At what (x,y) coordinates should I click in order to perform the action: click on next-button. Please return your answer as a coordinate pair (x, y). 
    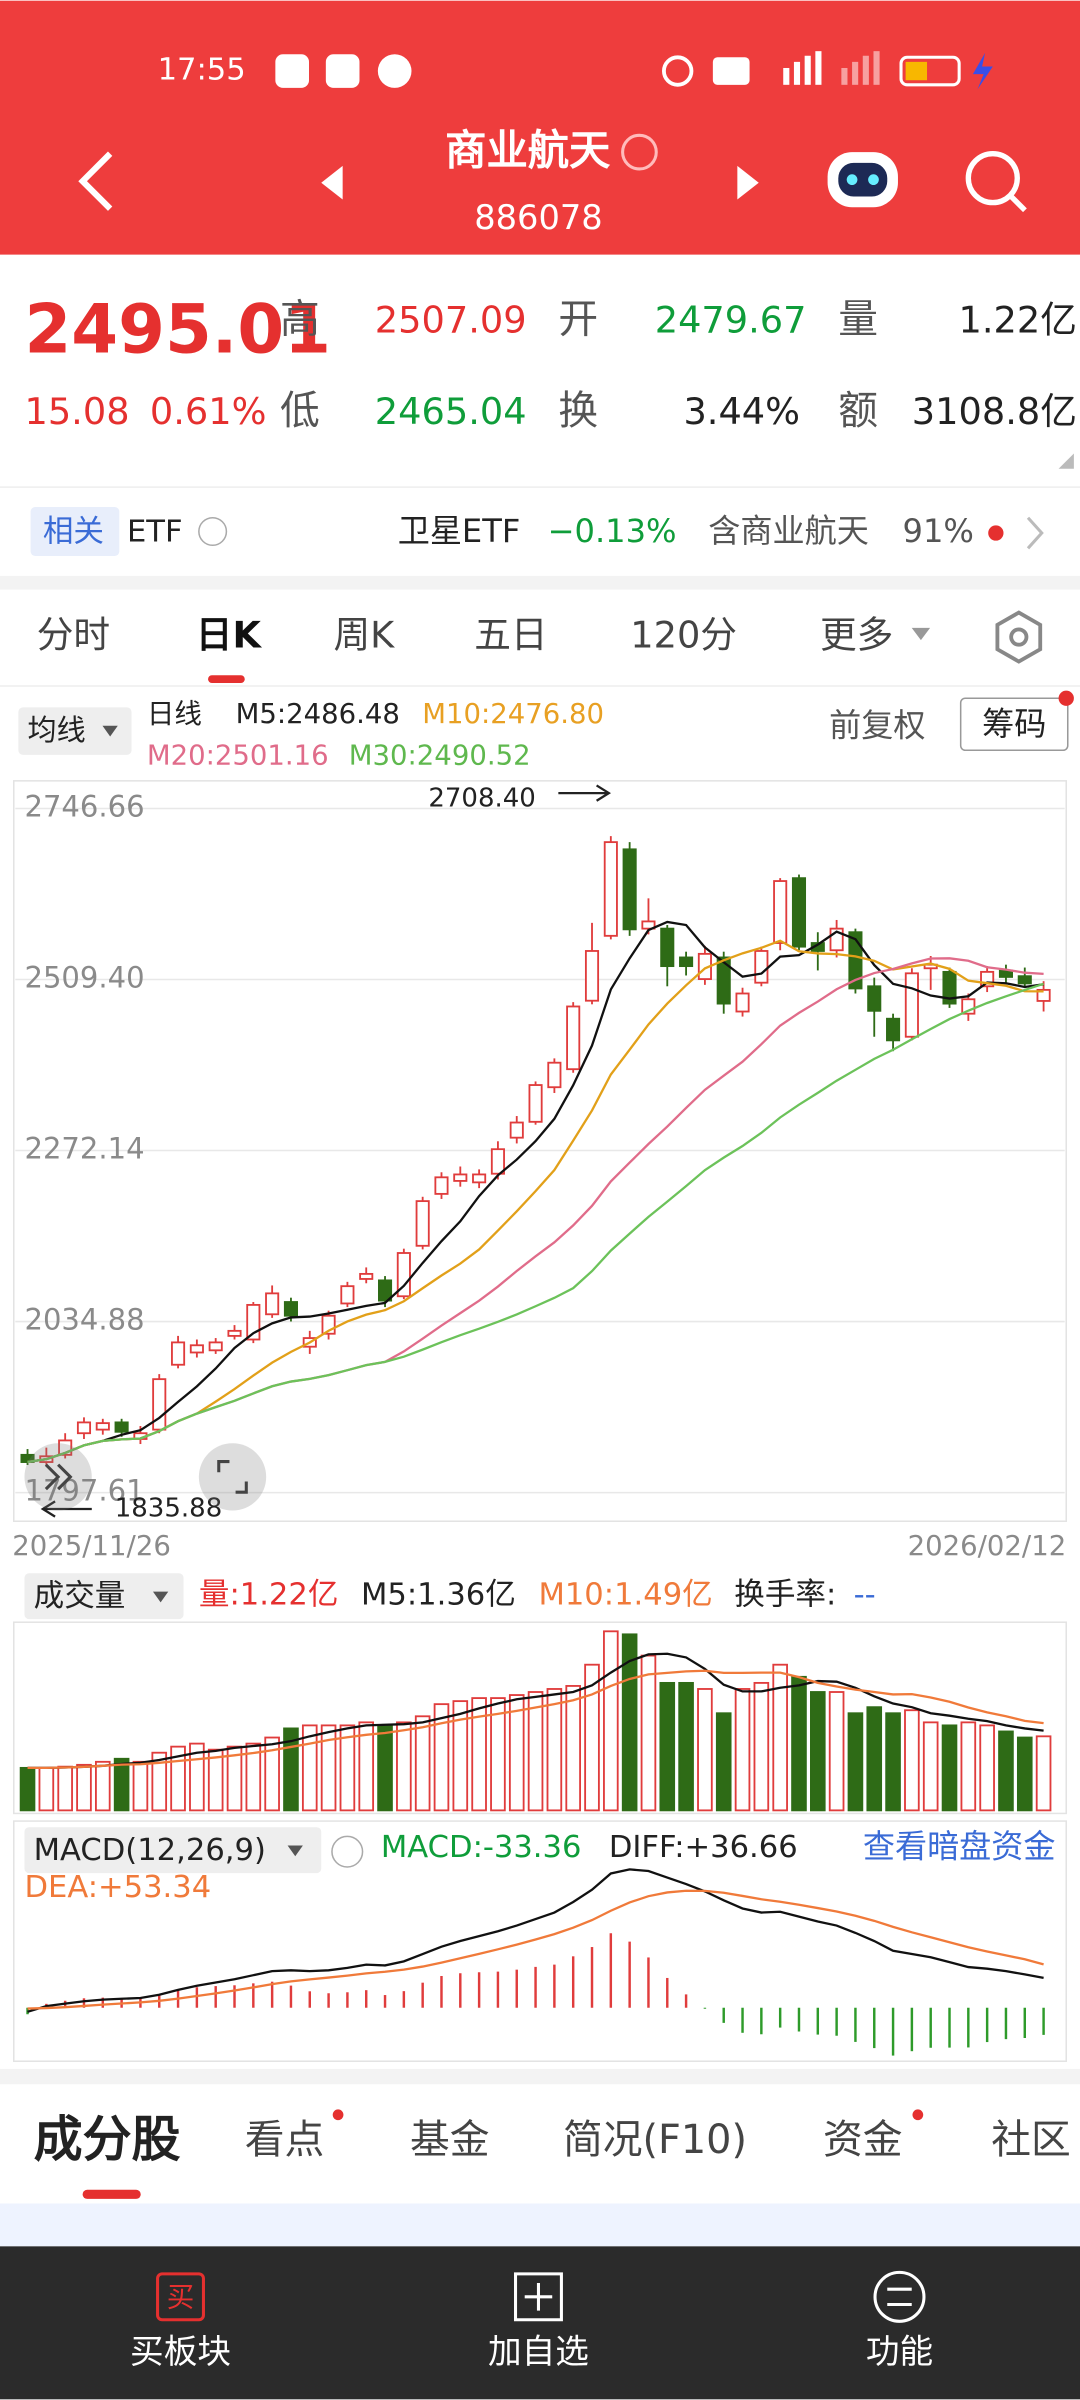
    Looking at the image, I should click on (748, 182).